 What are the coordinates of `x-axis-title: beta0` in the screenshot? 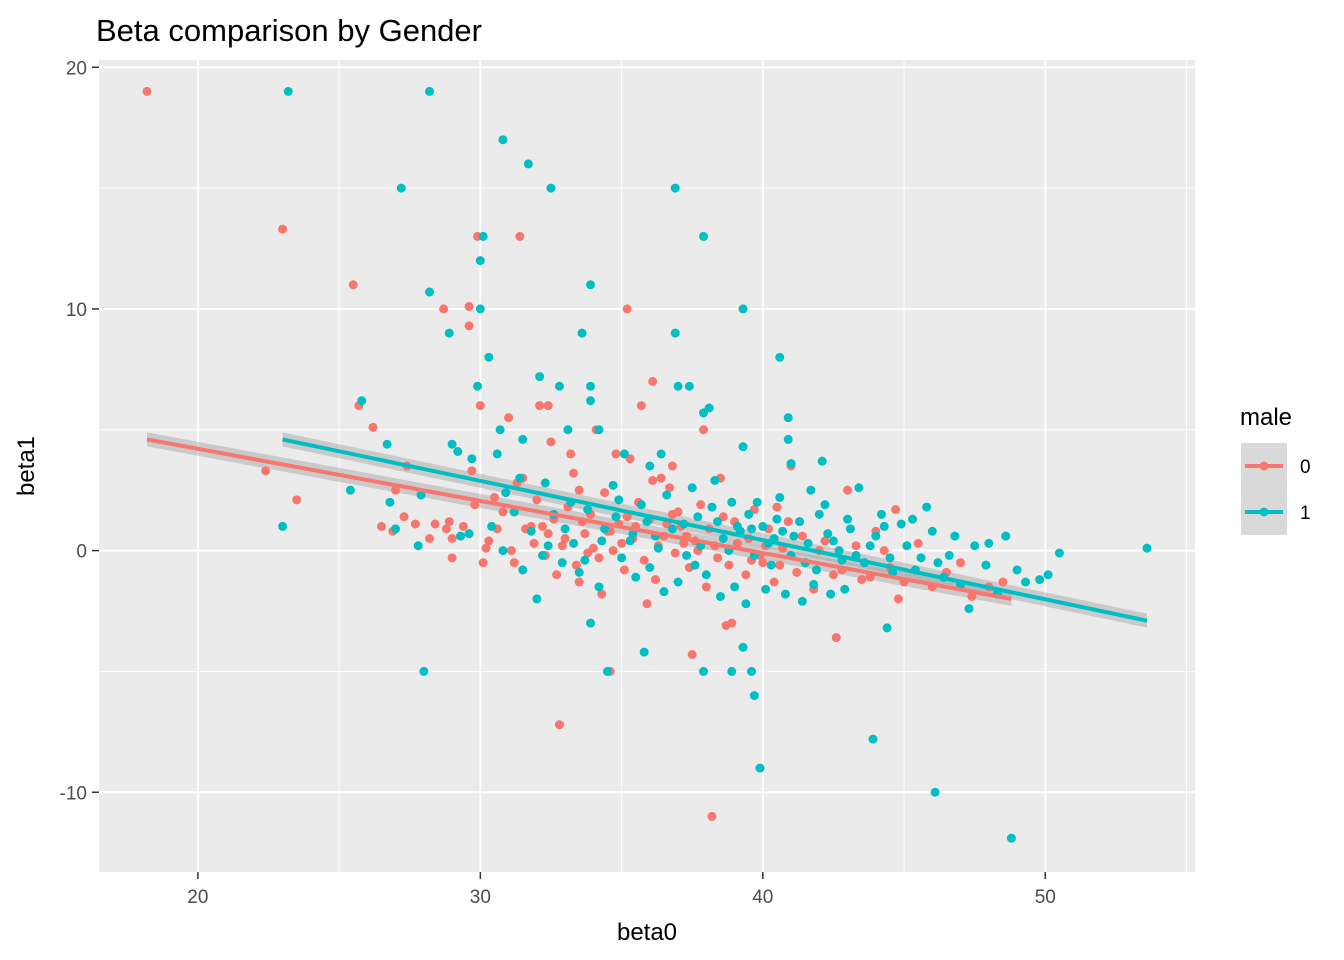 It's located at (647, 932).